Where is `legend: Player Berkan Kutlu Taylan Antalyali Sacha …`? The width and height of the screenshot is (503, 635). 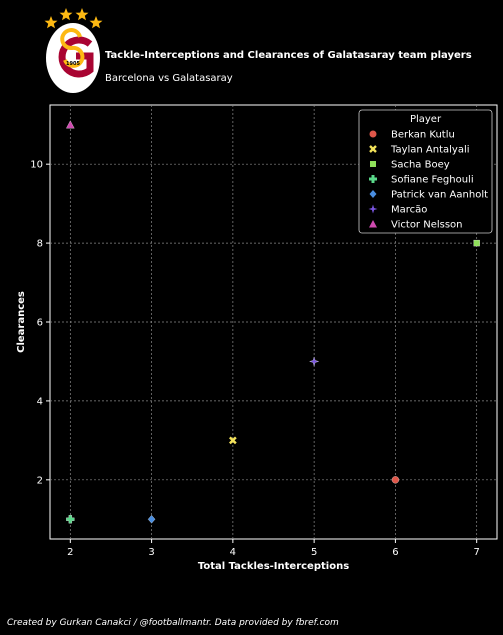
legend: Player Berkan Kutlu Taylan Antalyali Sacha … is located at coordinates (425, 171).